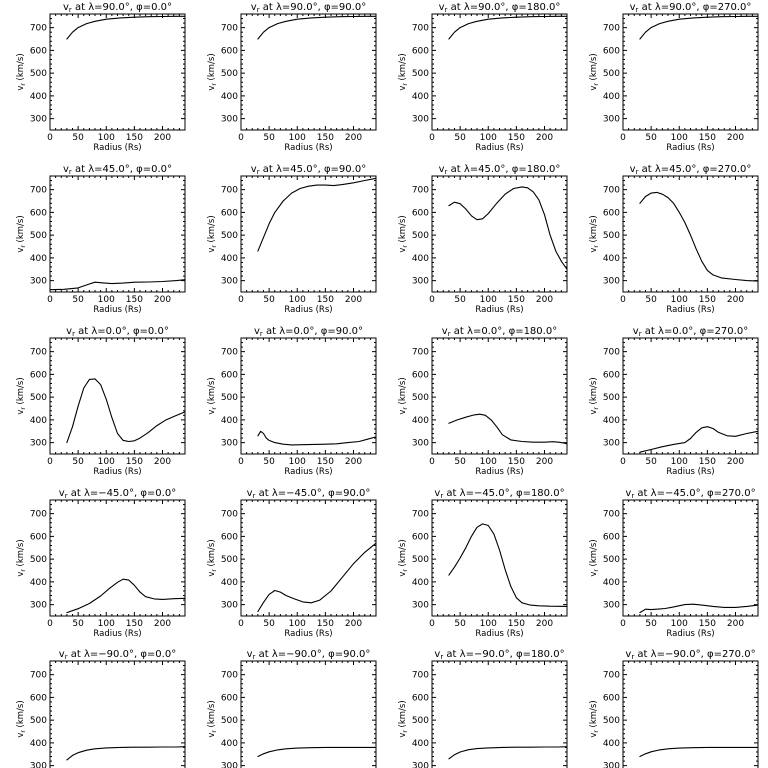  Describe the element at coordinates (115, 7) in the screenshot. I see `title-lat-value: =90.0°,` at that location.